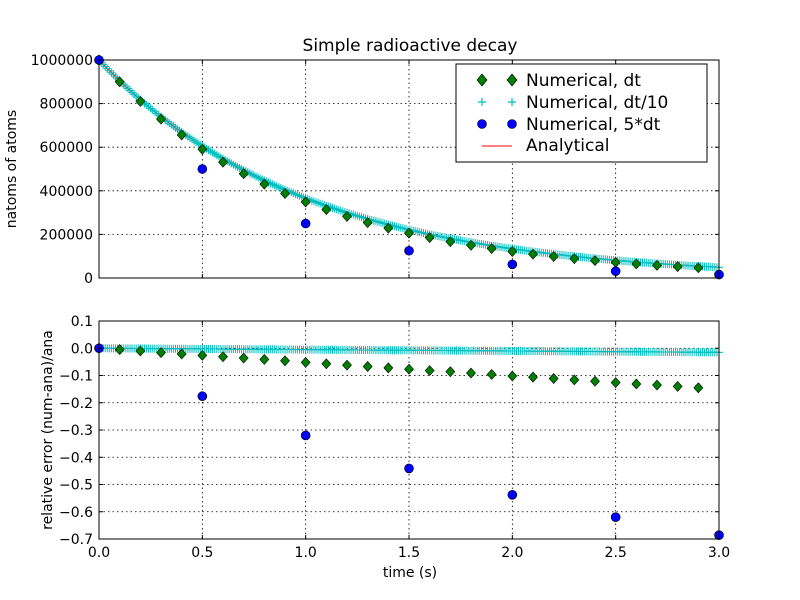  I want to click on legend-item-dt10: Numerical, dt/10, so click(573, 103).